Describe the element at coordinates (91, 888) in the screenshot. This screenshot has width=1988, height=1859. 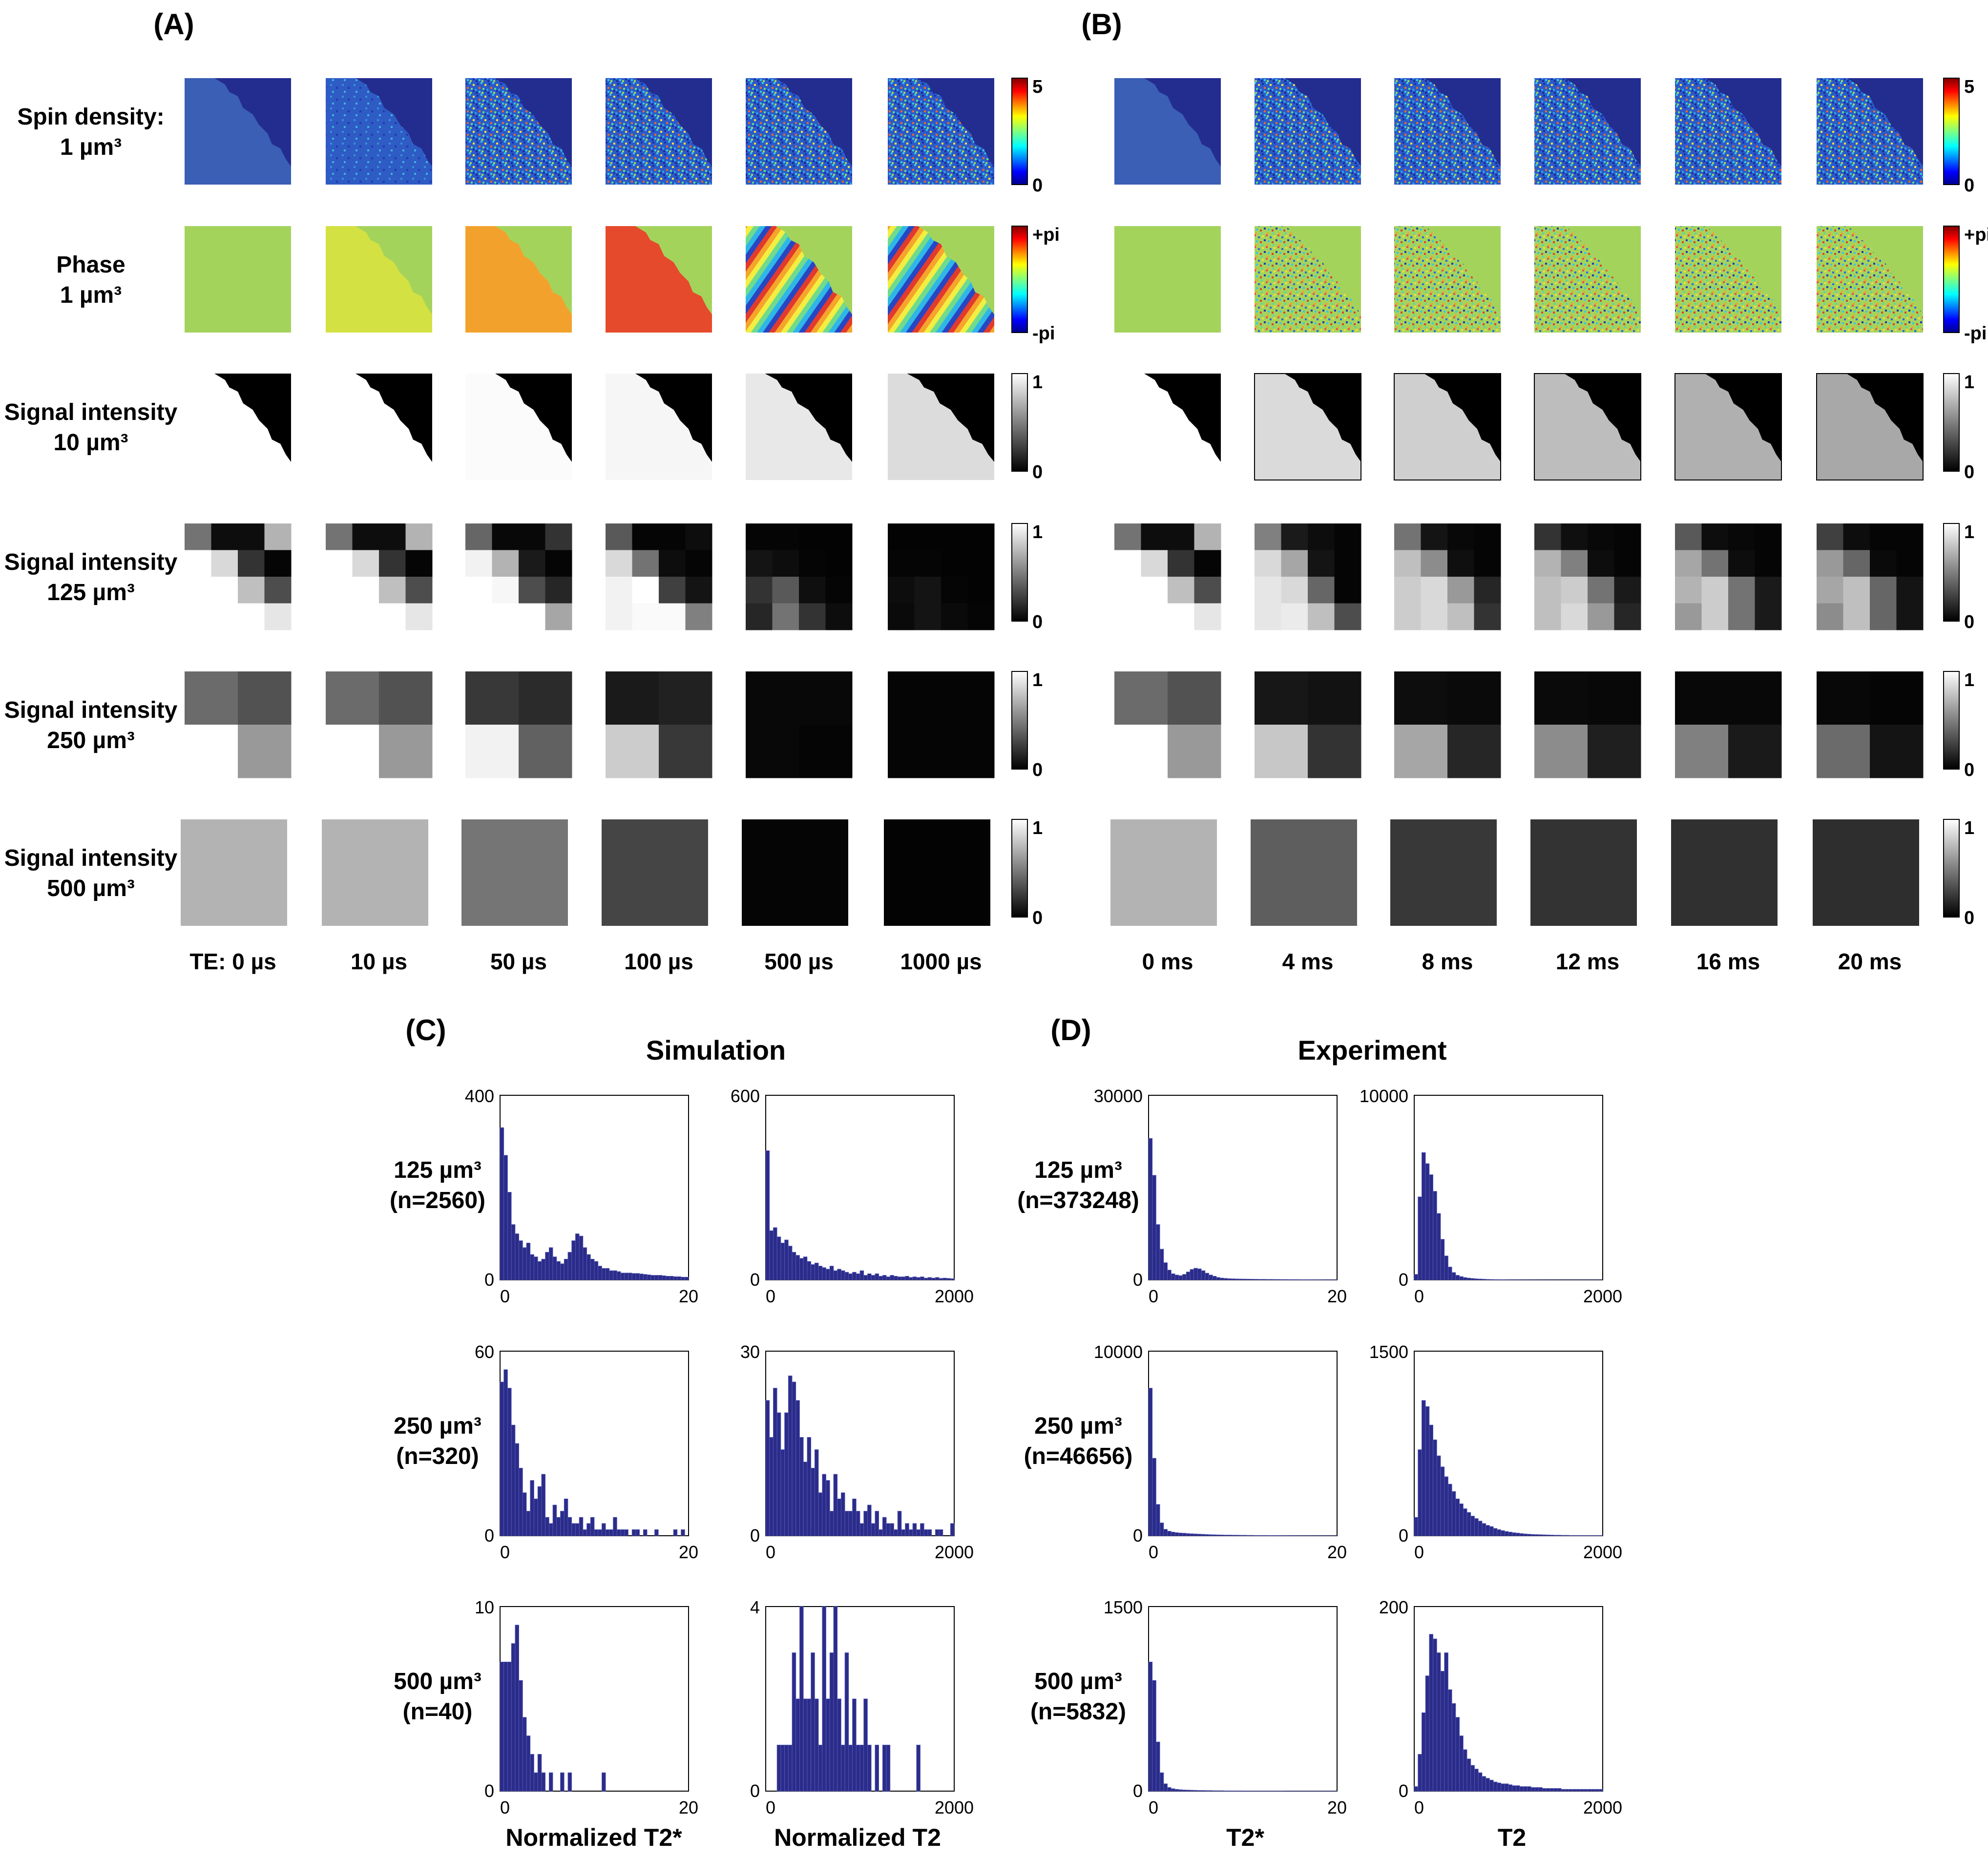
I see `row-label-size: 500 µm³` at that location.